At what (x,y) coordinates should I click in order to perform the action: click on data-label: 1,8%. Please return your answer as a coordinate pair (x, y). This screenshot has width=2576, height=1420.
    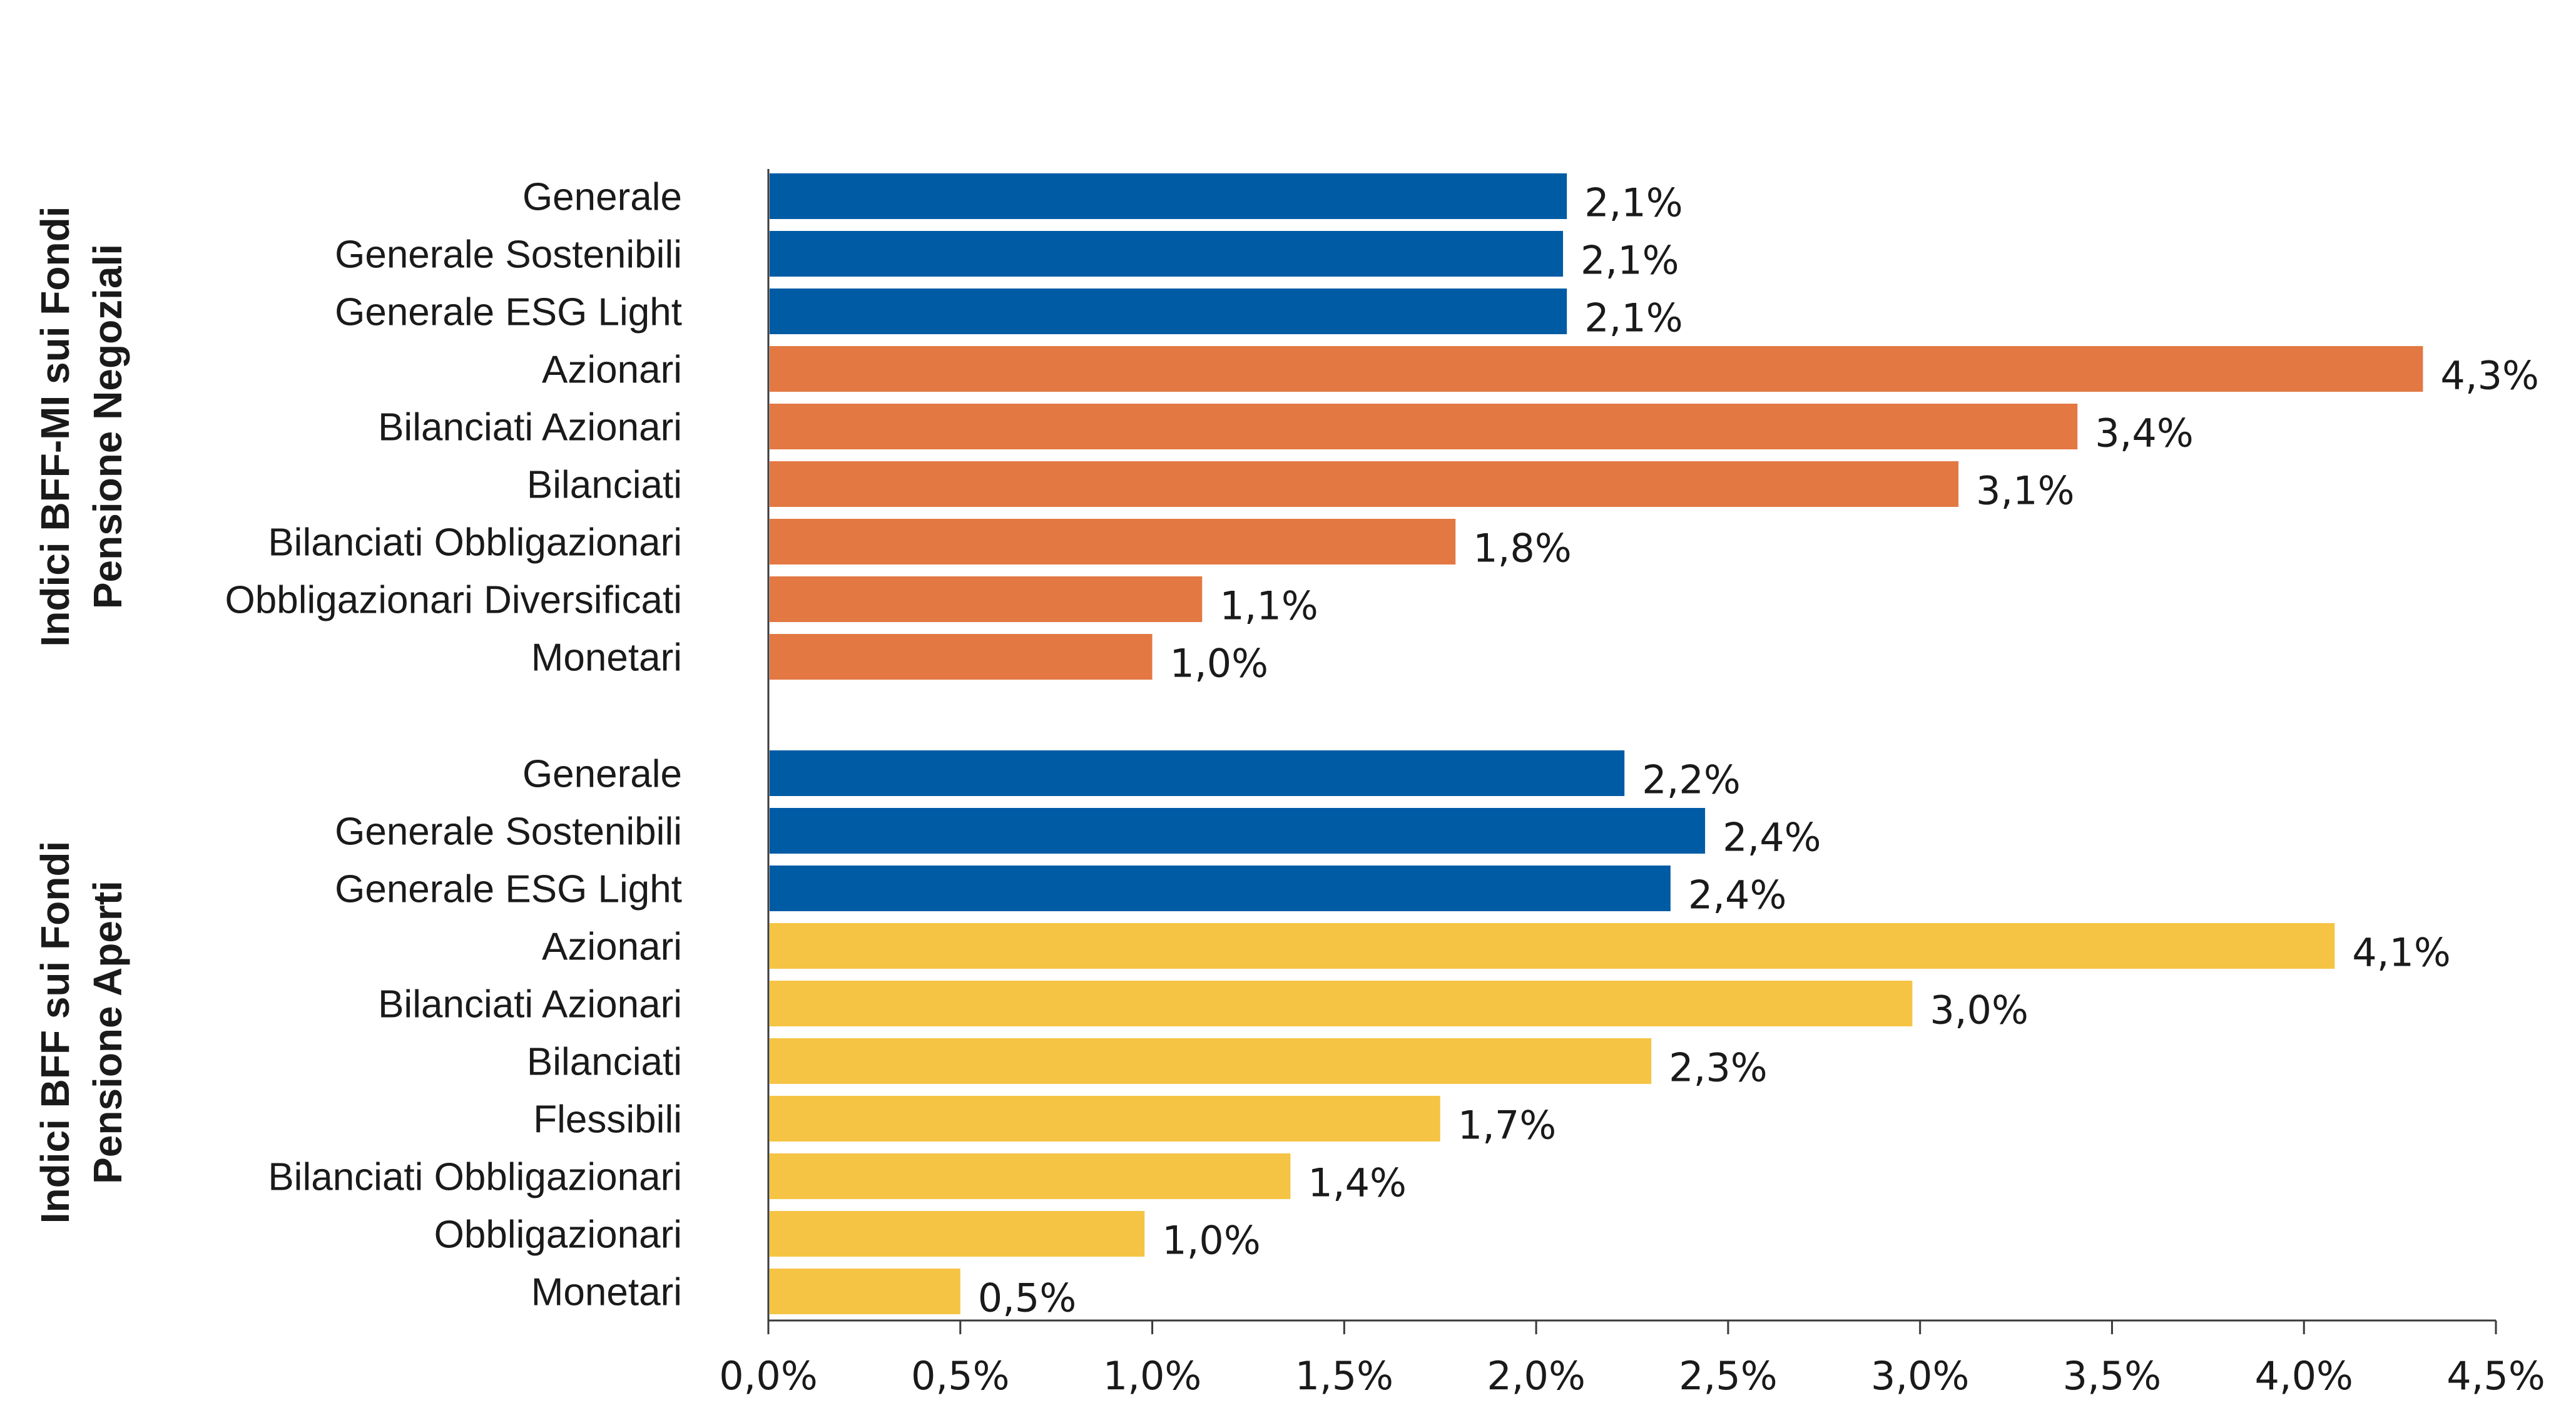
    Looking at the image, I should click on (1522, 548).